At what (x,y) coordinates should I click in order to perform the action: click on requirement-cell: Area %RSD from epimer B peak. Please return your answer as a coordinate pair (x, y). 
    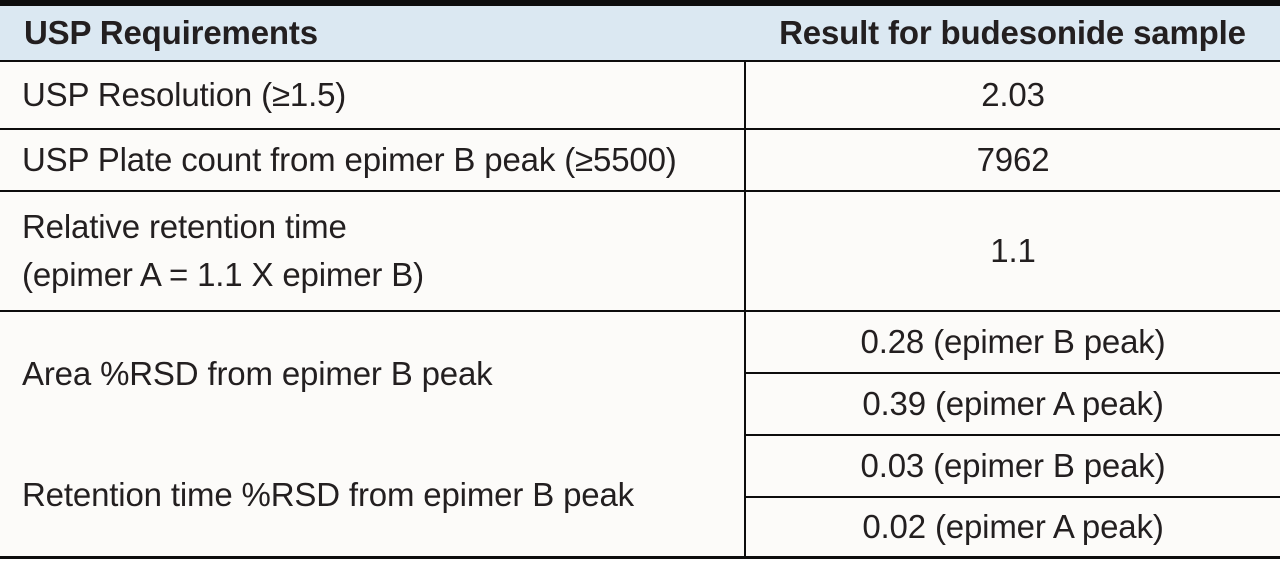
    Looking at the image, I should click on (373, 373).